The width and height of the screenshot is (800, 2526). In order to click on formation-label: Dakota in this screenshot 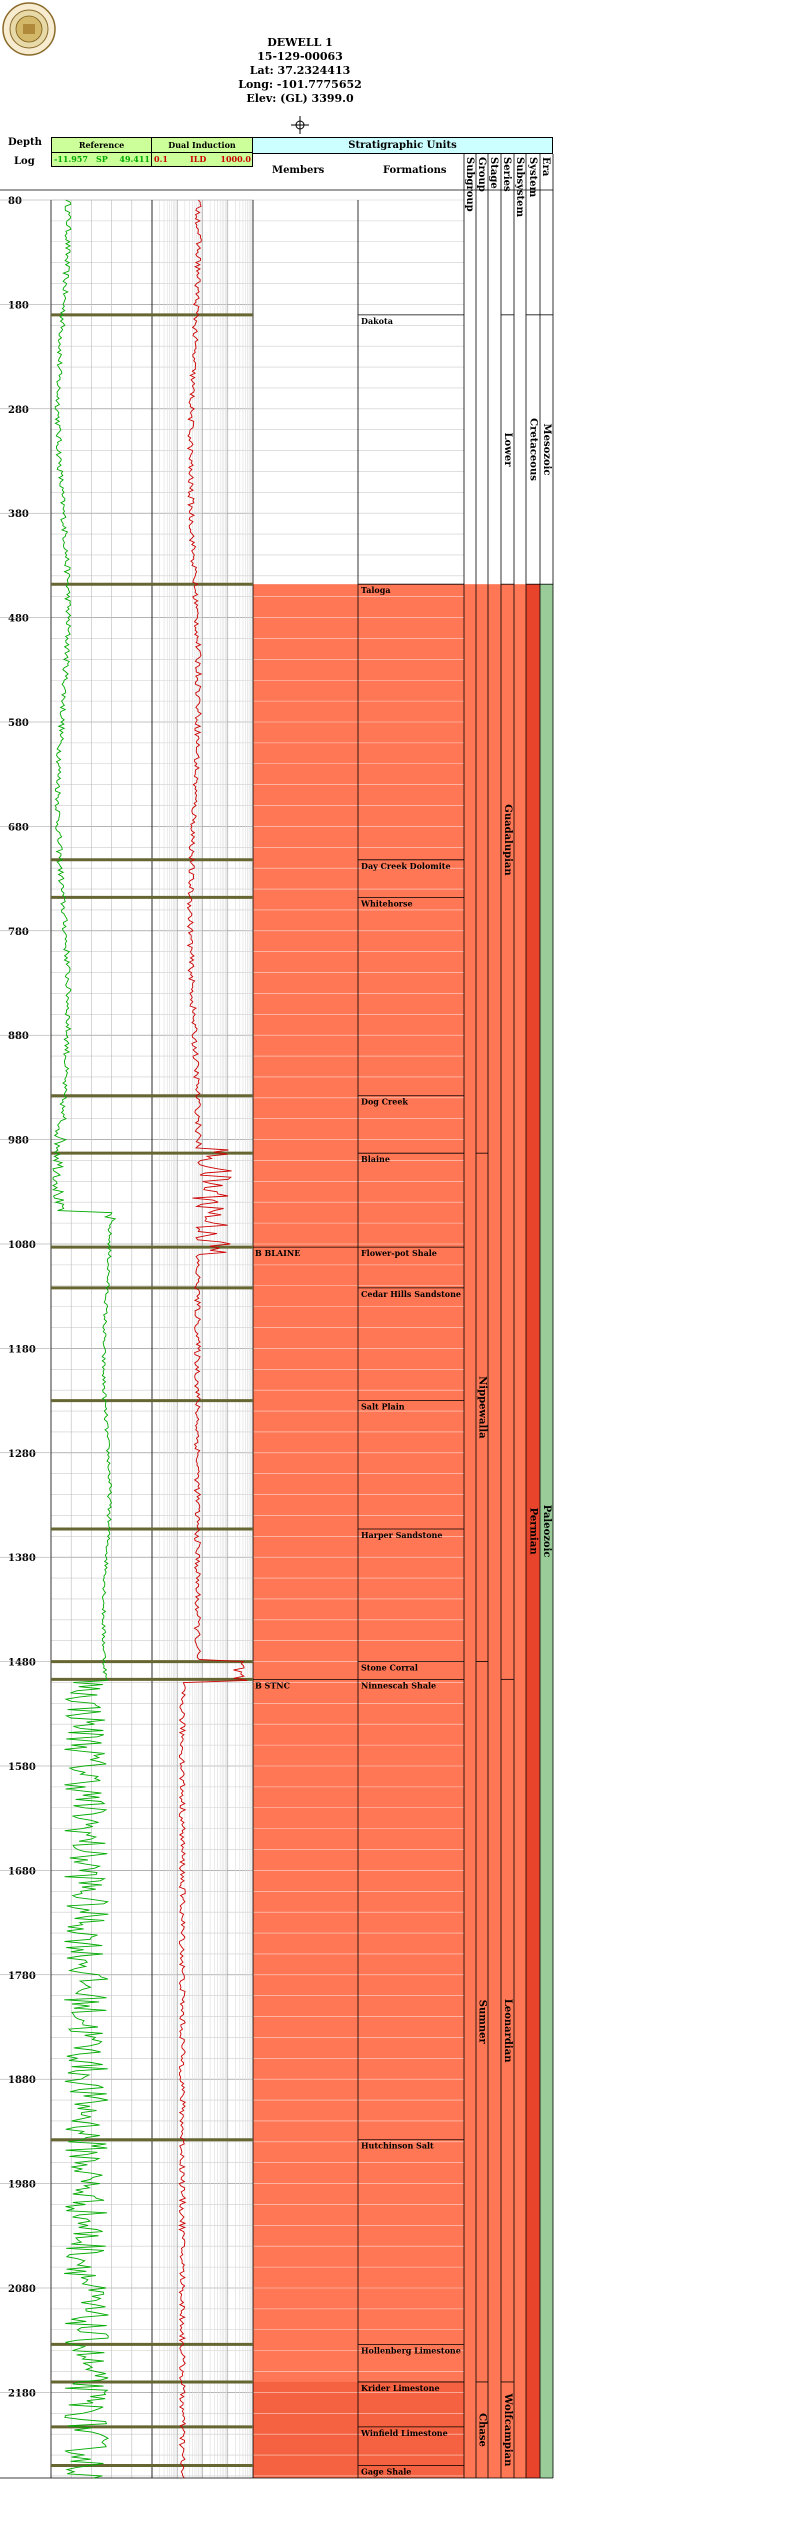, I will do `click(377, 321)`.